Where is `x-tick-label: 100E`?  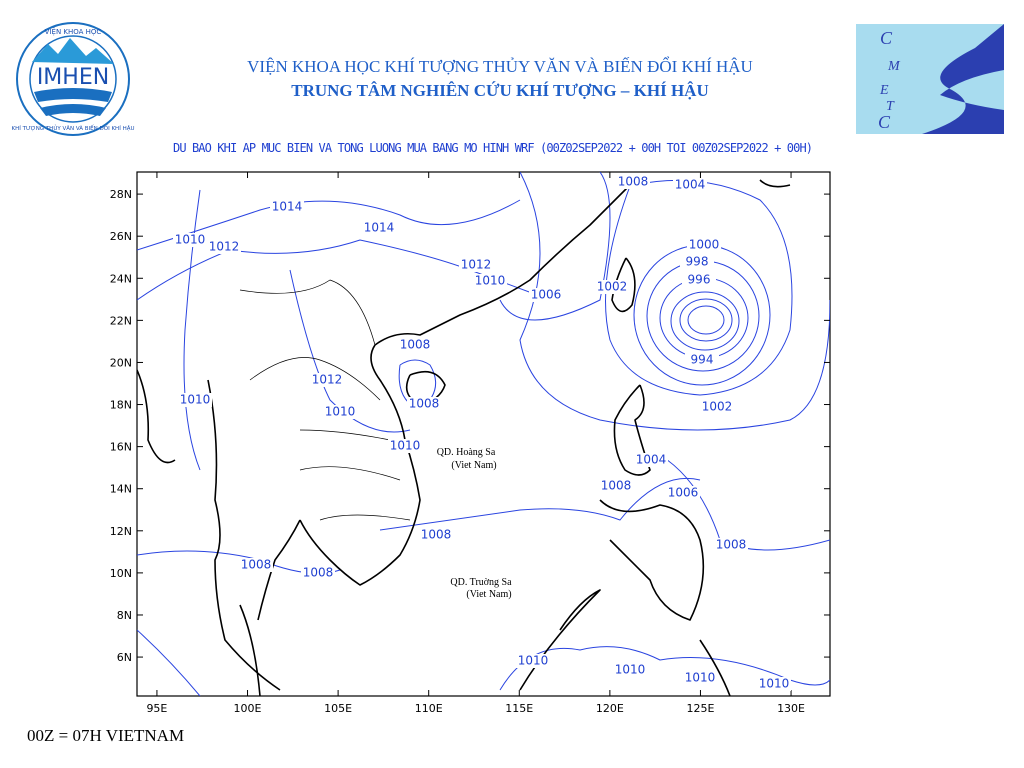 x-tick-label: 100E is located at coordinates (248, 708).